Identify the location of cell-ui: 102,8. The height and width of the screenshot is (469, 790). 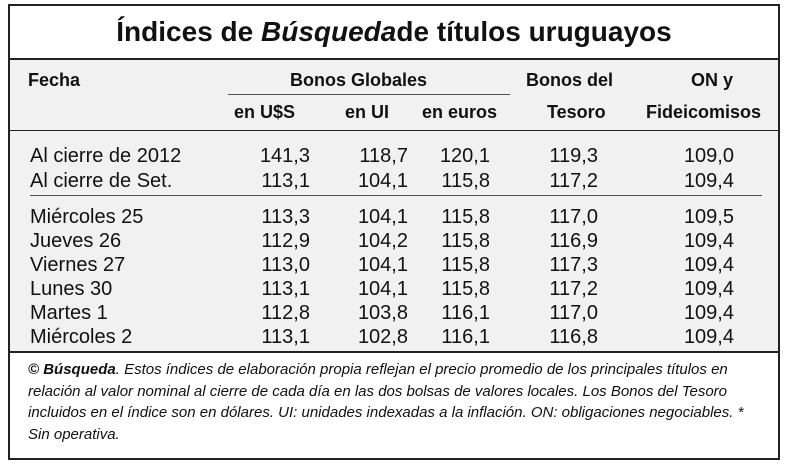
(382, 337).